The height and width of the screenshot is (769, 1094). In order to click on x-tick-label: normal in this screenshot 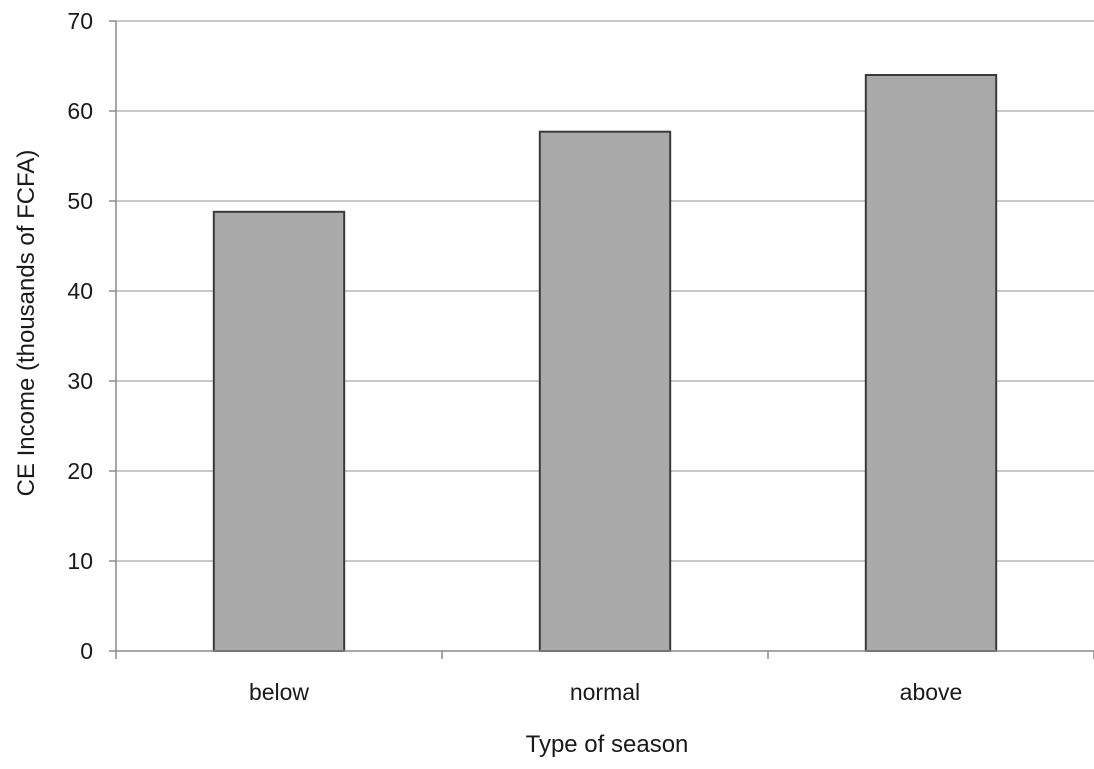, I will do `click(605, 692)`.